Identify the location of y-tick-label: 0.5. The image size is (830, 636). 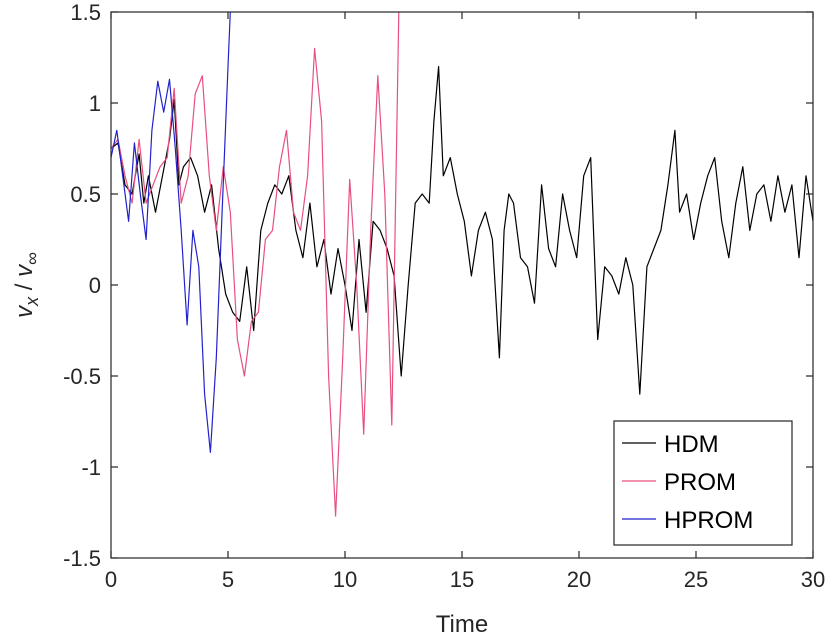
(85, 194).